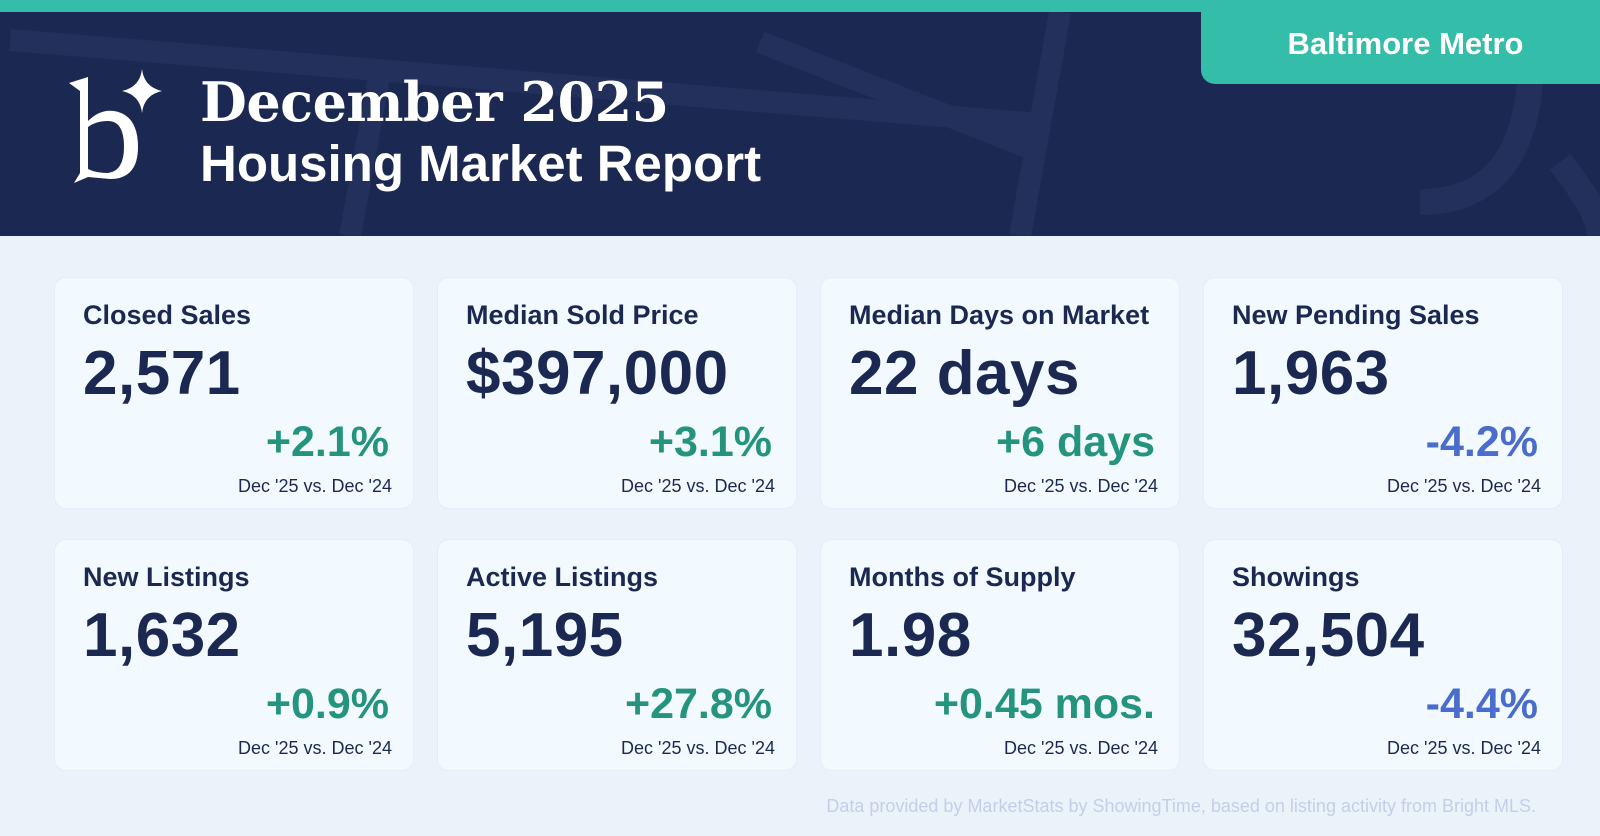  Describe the element at coordinates (434, 102) in the screenshot. I see `report-month: December 2025` at that location.